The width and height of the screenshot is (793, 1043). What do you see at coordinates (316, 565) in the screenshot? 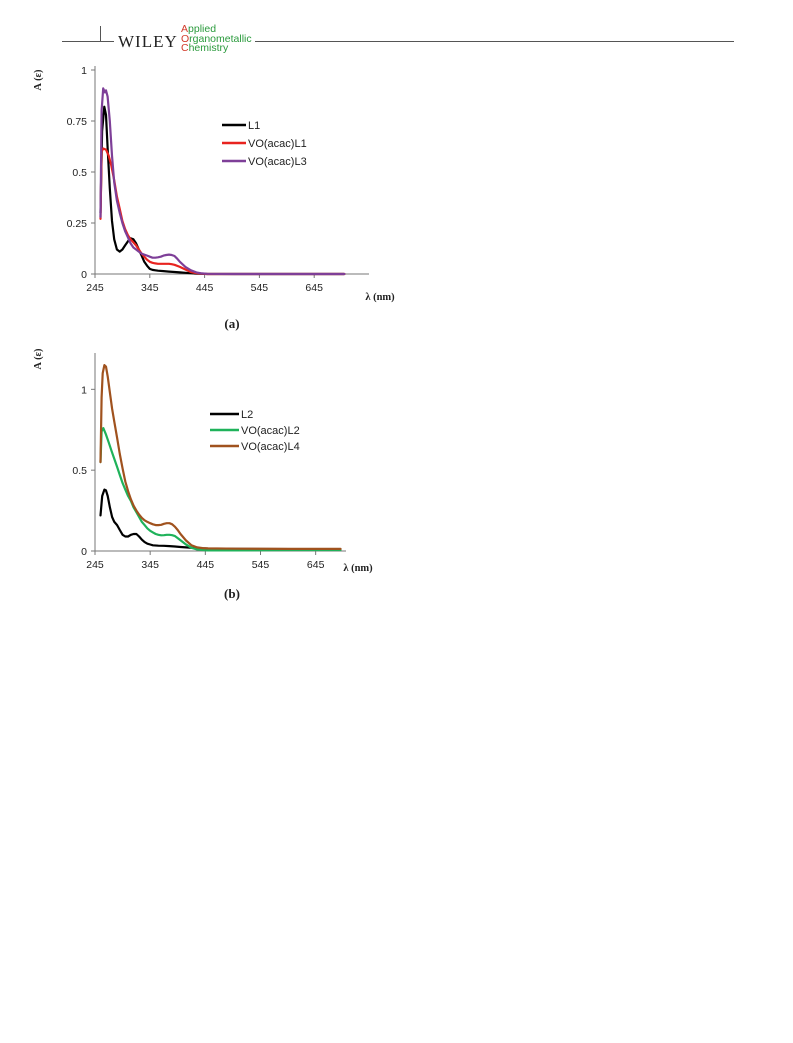
I see `panel-b-x-tick-label: 645` at bounding box center [316, 565].